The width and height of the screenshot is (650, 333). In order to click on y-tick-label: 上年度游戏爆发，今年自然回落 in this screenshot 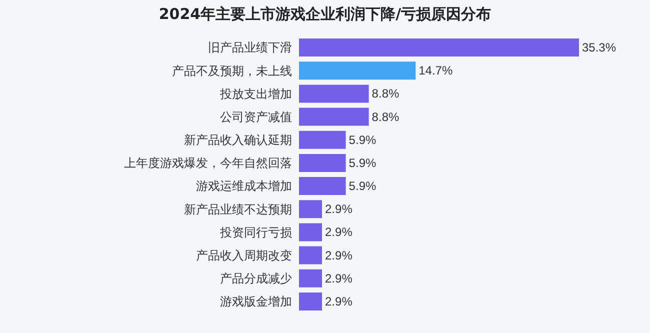, I will do `click(208, 163)`.